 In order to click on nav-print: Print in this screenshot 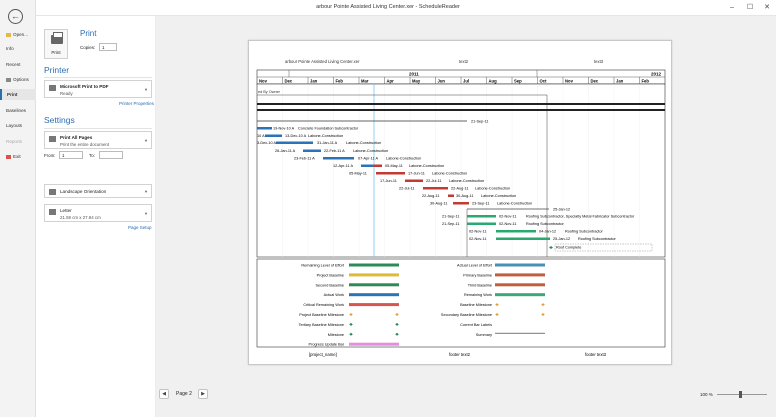, I will do `click(18, 94)`.